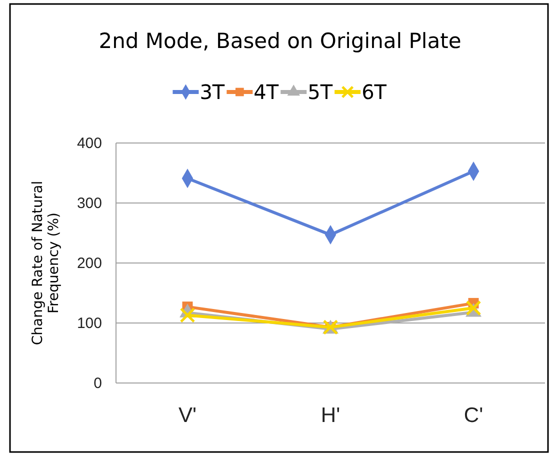 The image size is (551, 455). What do you see at coordinates (267, 92) in the screenshot?
I see `legend-label: 4T` at bounding box center [267, 92].